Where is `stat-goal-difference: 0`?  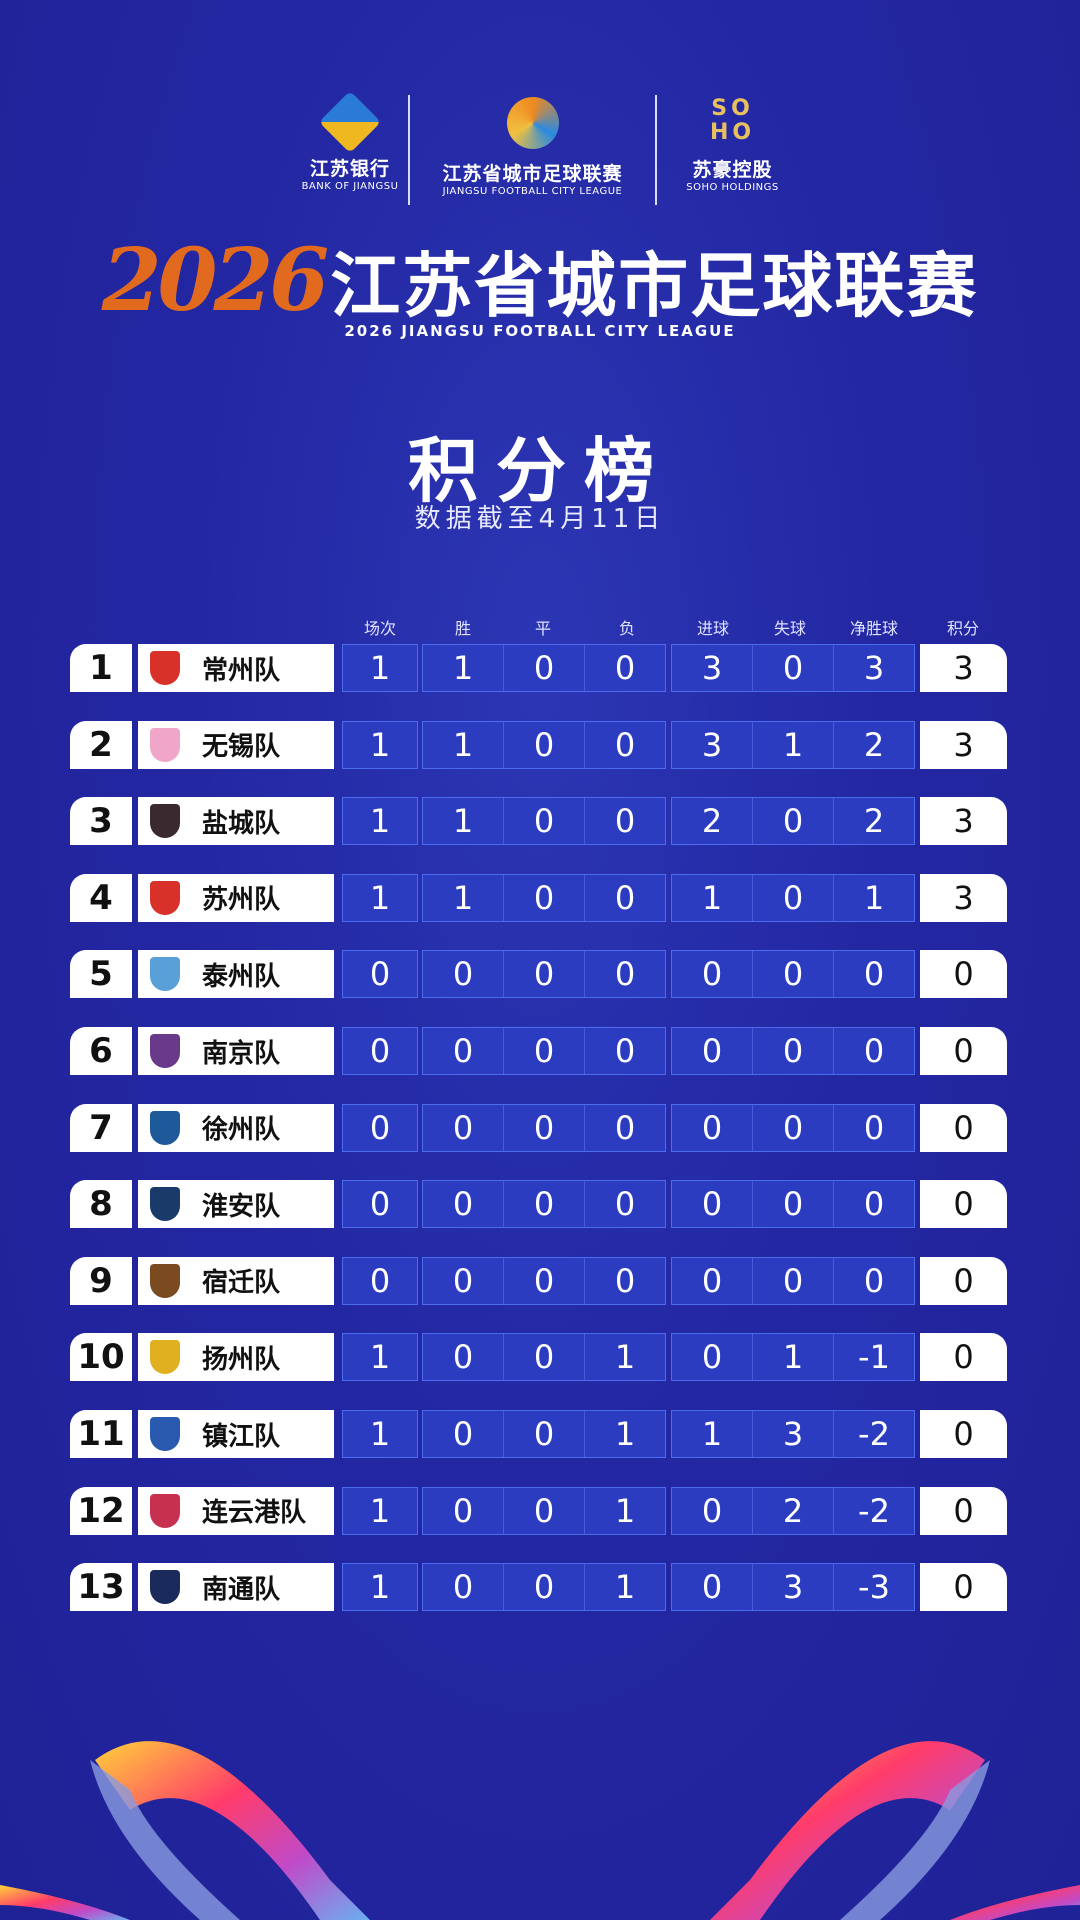 stat-goal-difference: 0 is located at coordinates (873, 1280).